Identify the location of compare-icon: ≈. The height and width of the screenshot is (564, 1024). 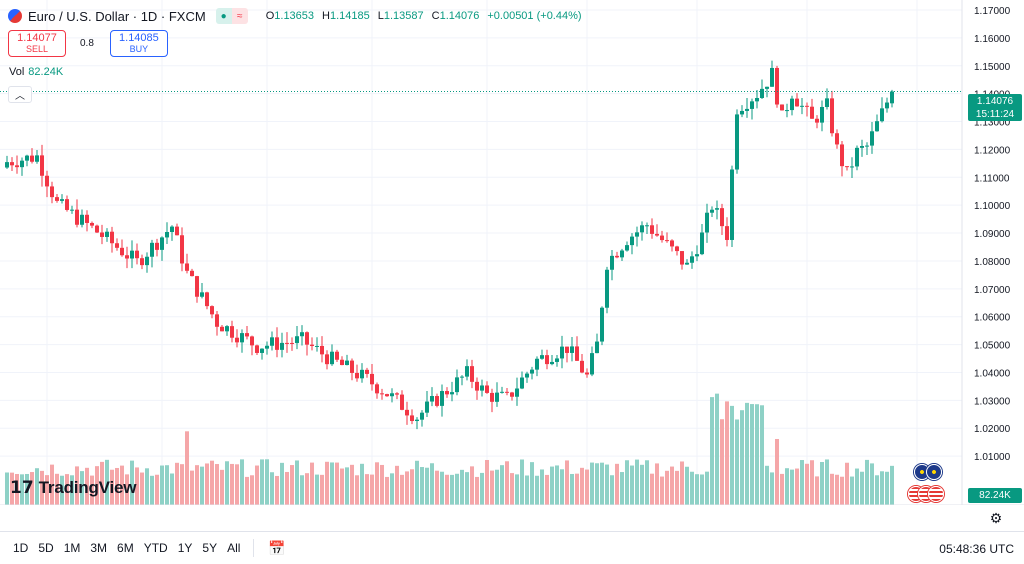
(239, 16).